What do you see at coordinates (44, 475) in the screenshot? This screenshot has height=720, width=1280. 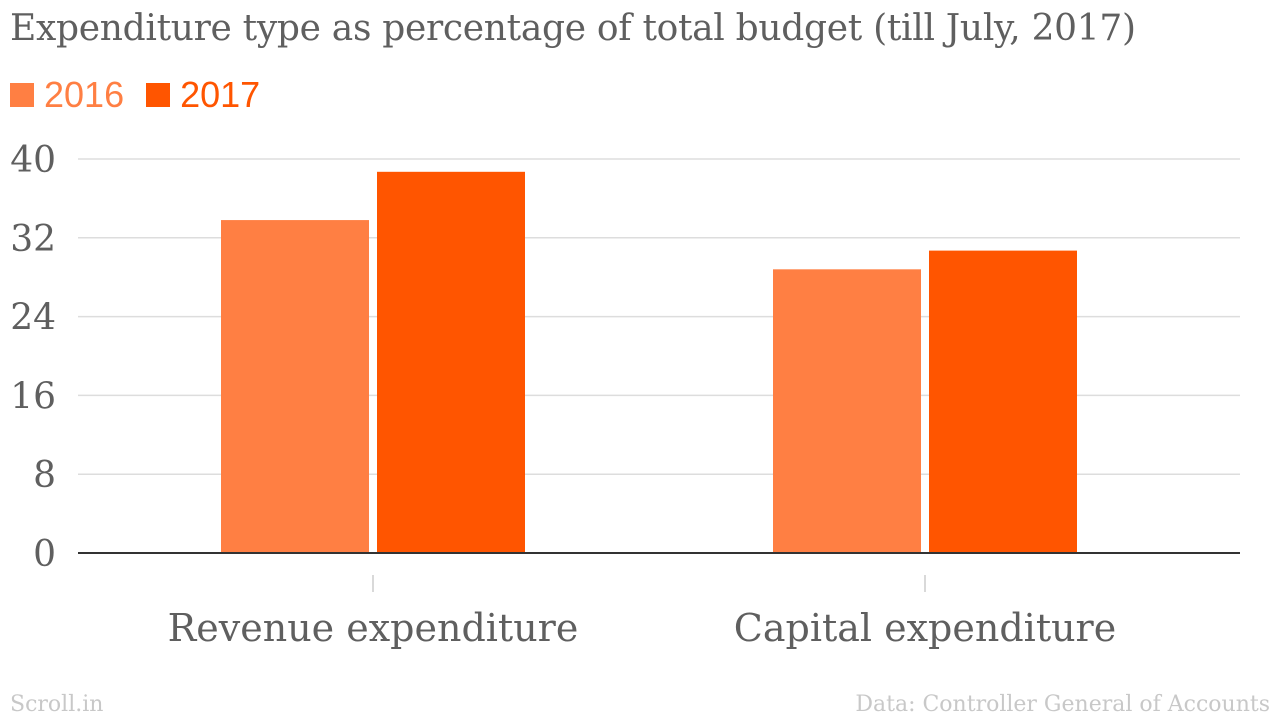 I see `y-tick-label: 8` at bounding box center [44, 475].